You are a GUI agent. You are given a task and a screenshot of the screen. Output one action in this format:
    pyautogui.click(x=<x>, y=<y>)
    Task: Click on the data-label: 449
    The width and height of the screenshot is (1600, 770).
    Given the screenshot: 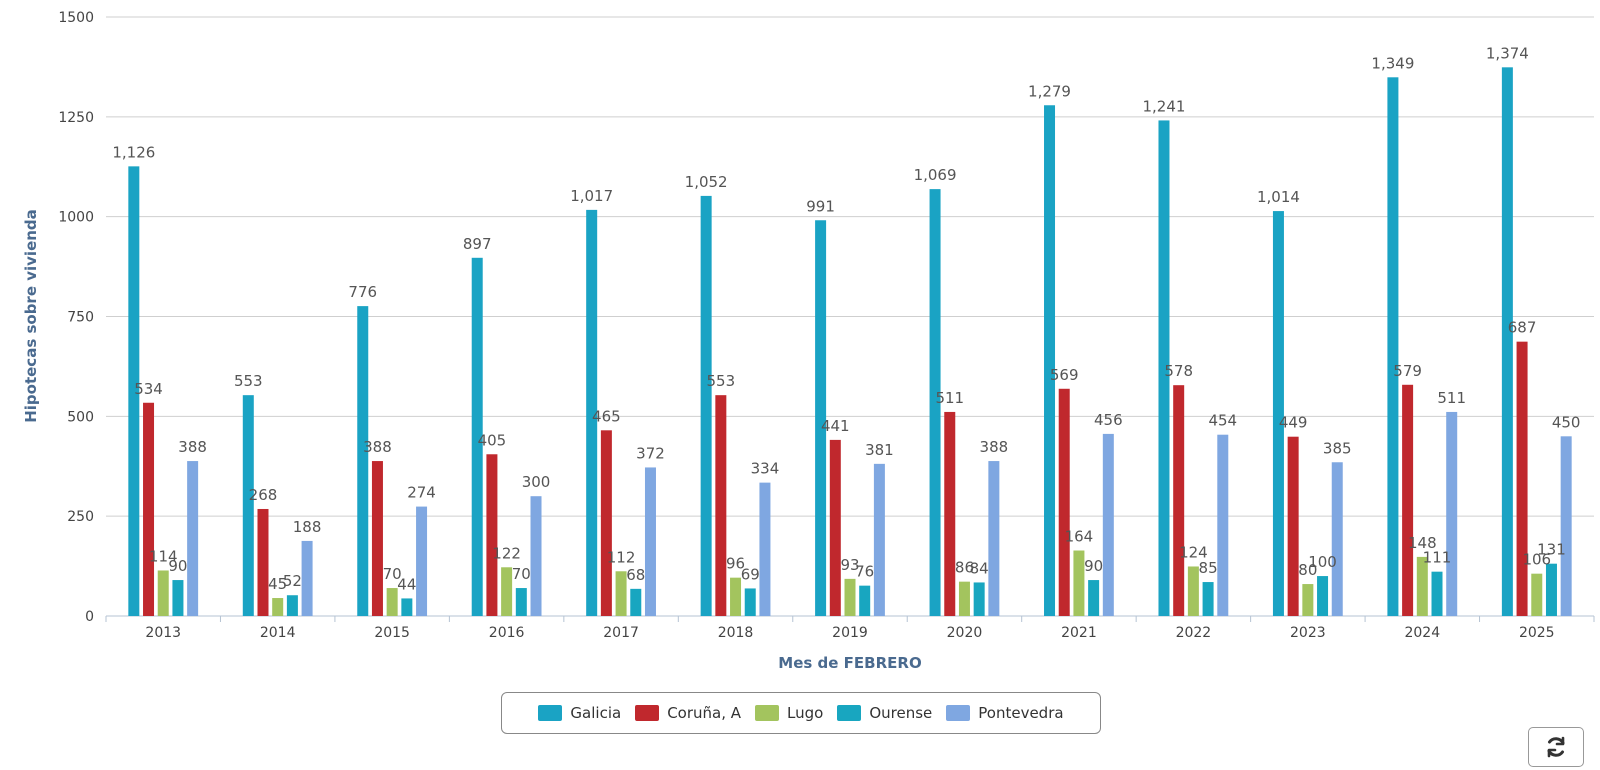 What is the action you would take?
    pyautogui.click(x=1293, y=423)
    